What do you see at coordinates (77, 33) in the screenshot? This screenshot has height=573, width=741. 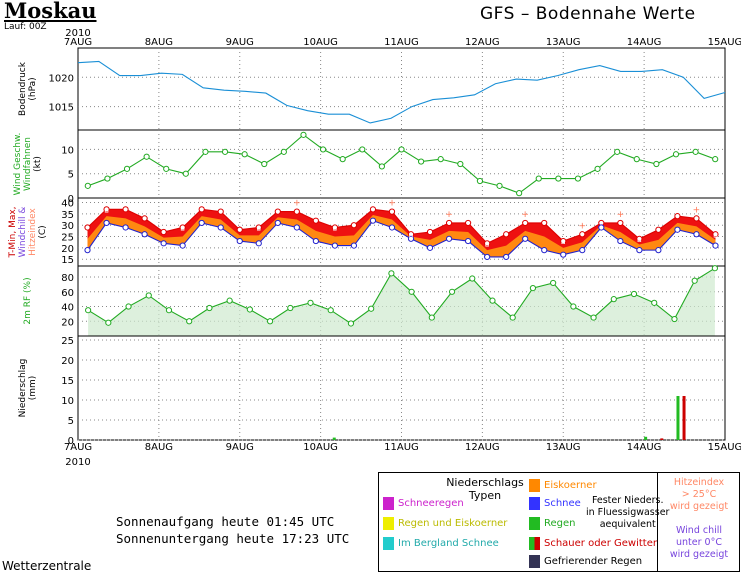 I see `year-label-top: 2010` at bounding box center [77, 33].